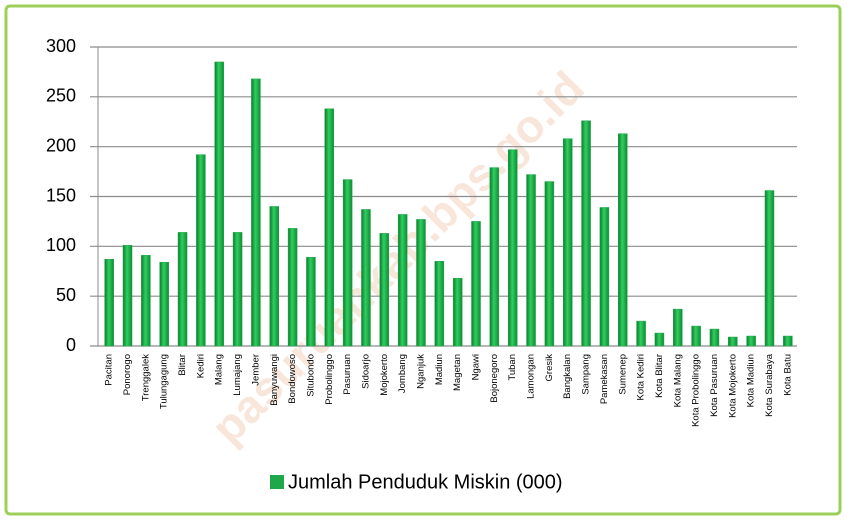 This screenshot has height=520, width=847. I want to click on x-tick-label: Blitar, so click(182, 365).